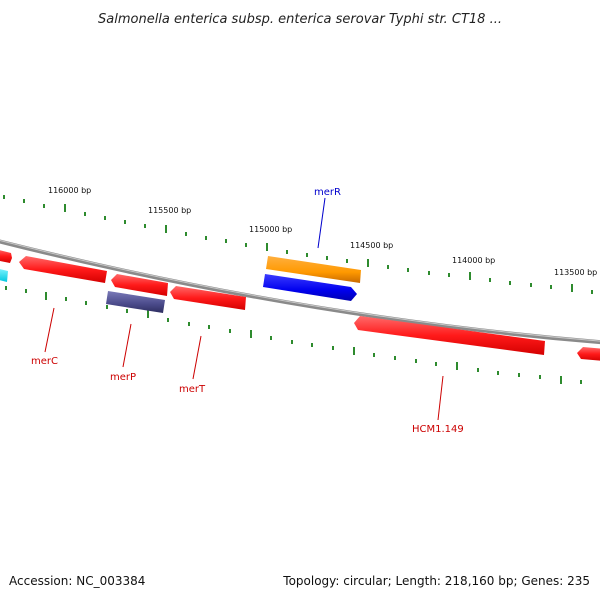 This screenshot has width=600, height=600. I want to click on gene-feature-right-edge, so click(588, 354).